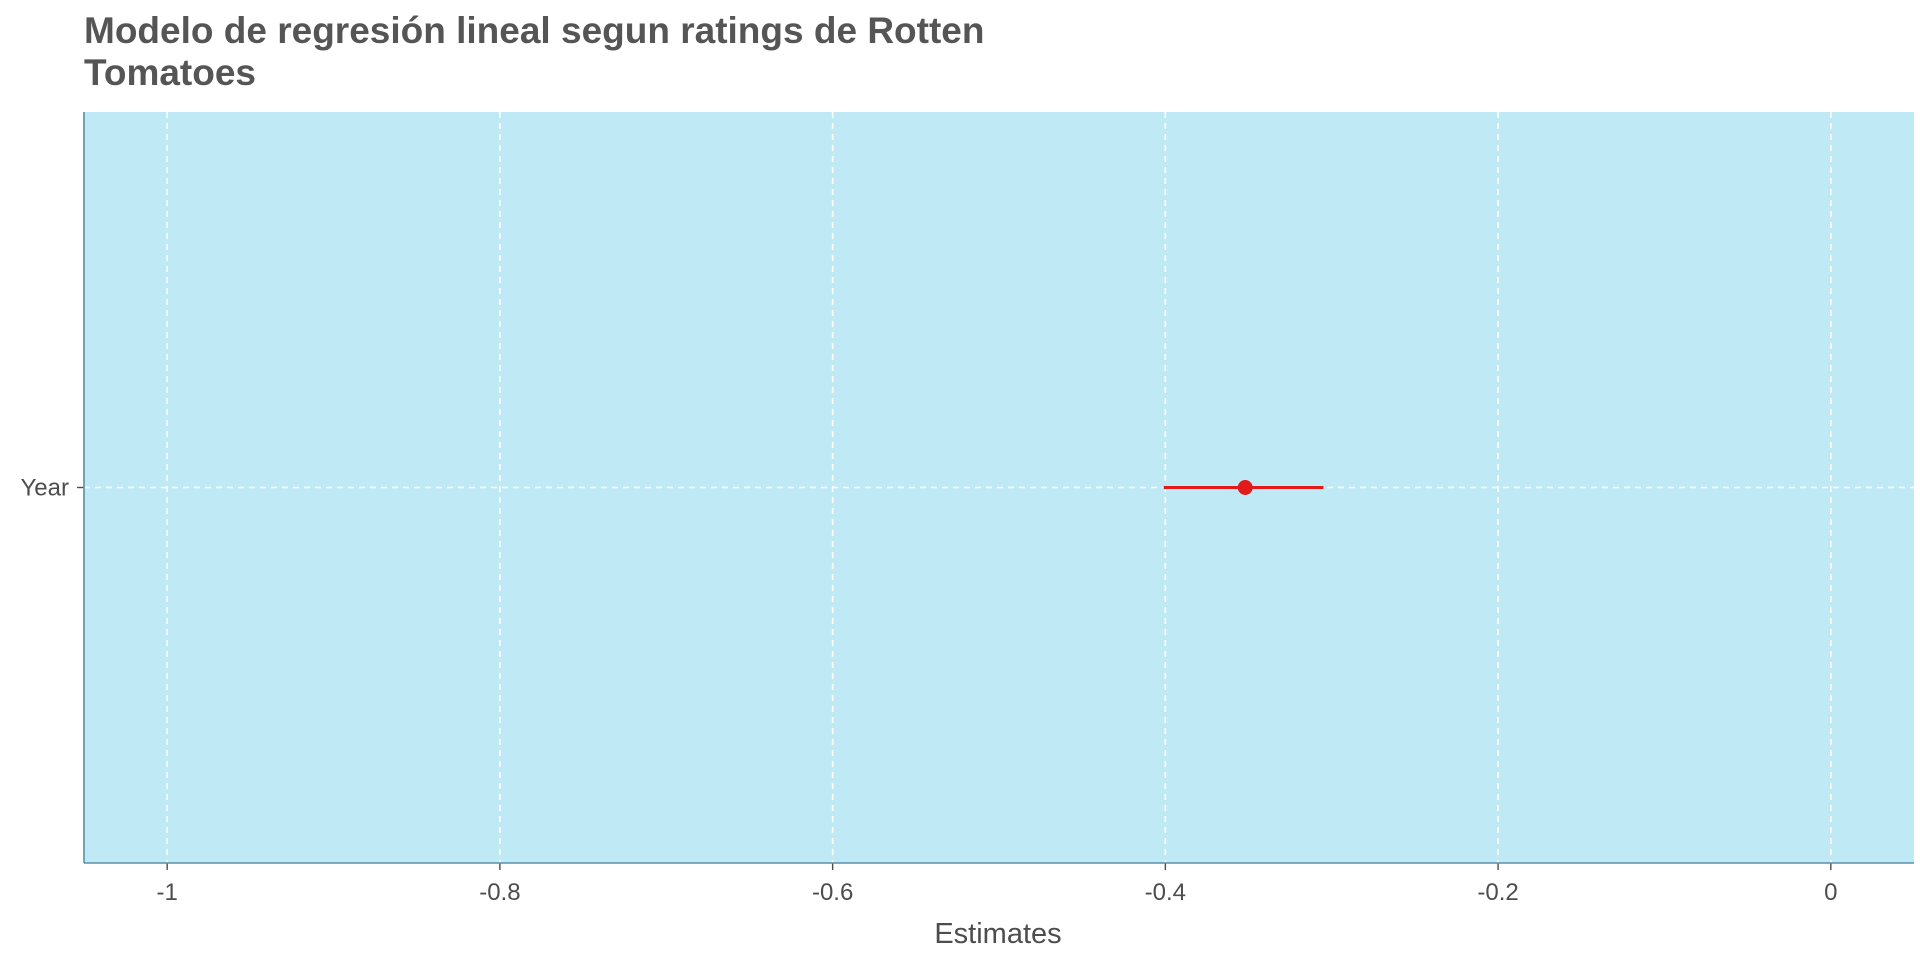  What do you see at coordinates (1165, 892) in the screenshot?
I see `x-tick-label: -0.4` at bounding box center [1165, 892].